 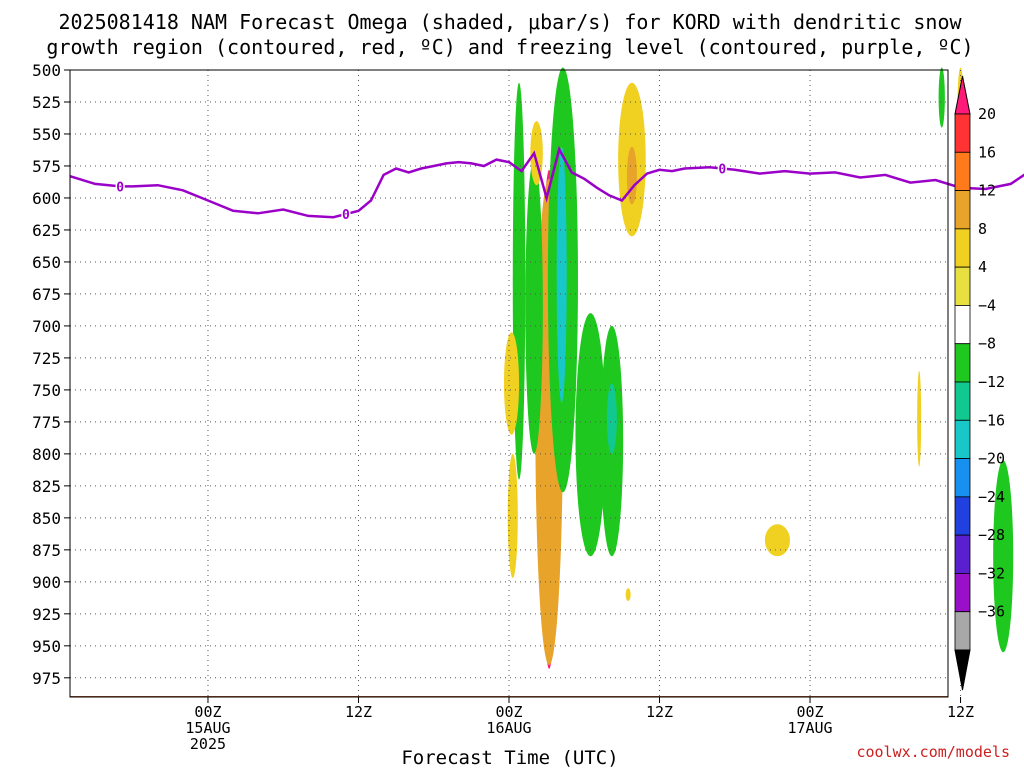 What do you see at coordinates (987, 114) in the screenshot?
I see `colorbar-label: 20` at bounding box center [987, 114].